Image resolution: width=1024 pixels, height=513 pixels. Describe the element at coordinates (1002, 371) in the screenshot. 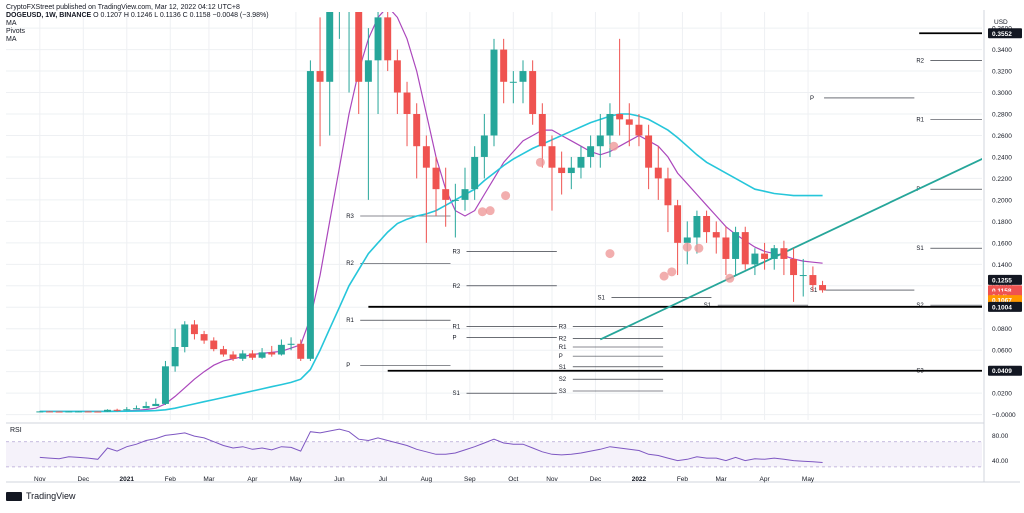

I see `price-badge-label: 0.0409` at that location.